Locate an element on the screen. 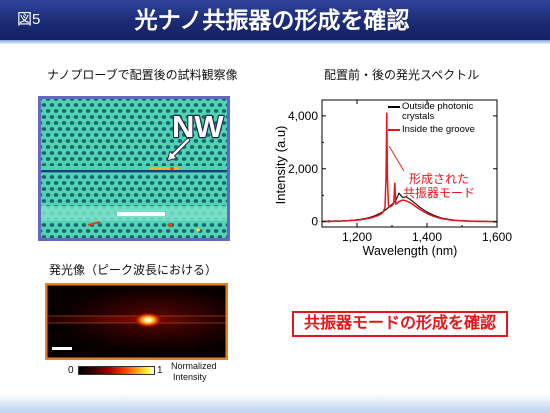 This screenshot has width=550, height=413. emission-scale-bar is located at coordinates (62, 348).